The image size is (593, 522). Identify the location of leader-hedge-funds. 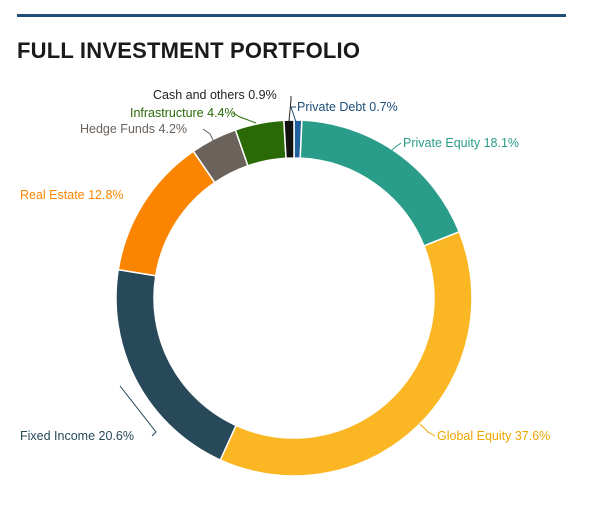
(208, 135).